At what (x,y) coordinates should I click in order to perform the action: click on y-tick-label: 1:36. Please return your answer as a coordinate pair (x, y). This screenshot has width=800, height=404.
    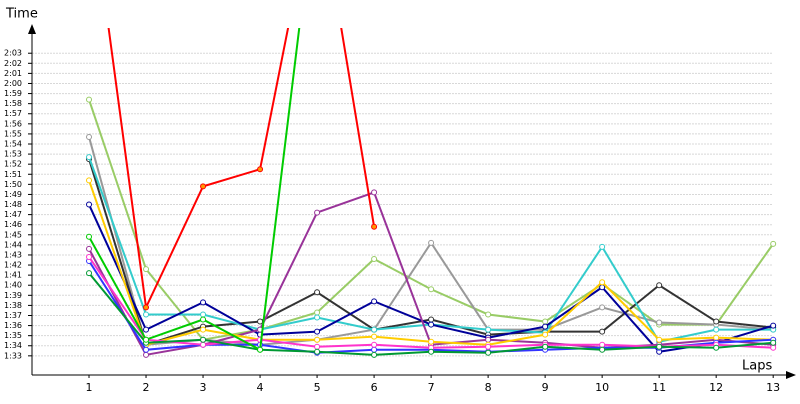
    Looking at the image, I should click on (13, 325).